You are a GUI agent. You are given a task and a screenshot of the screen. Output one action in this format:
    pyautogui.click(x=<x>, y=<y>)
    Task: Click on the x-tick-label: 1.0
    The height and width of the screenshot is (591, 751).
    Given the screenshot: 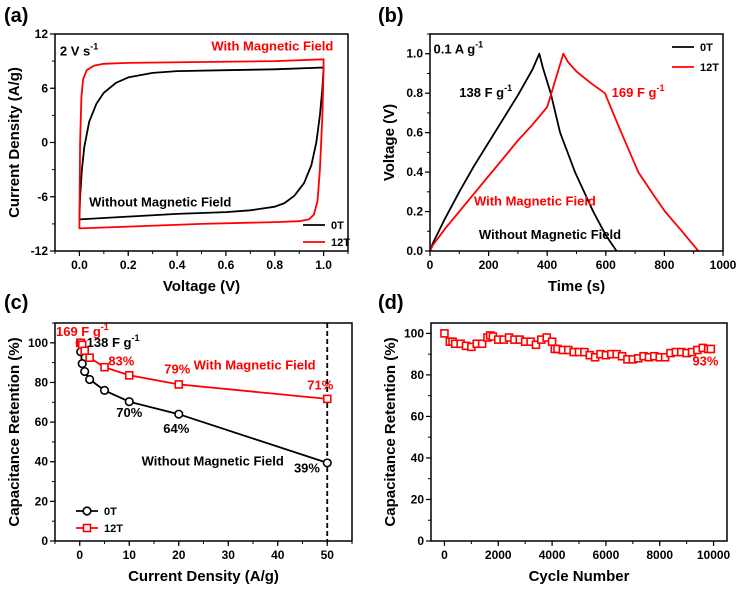 What is the action you would take?
    pyautogui.click(x=323, y=265)
    